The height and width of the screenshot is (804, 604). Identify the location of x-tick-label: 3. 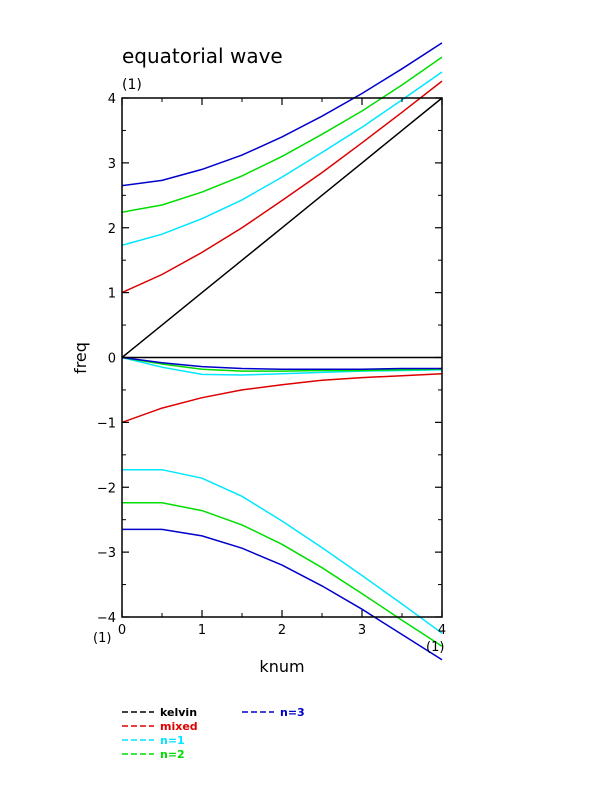
(362, 630).